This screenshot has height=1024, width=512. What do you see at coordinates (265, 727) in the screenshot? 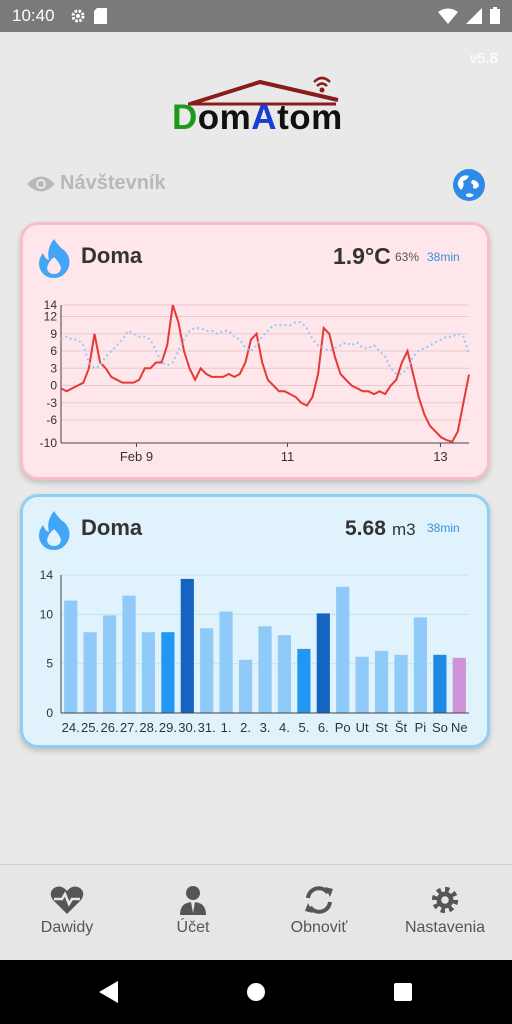
I see `x-tick-label: 3.` at bounding box center [265, 727].